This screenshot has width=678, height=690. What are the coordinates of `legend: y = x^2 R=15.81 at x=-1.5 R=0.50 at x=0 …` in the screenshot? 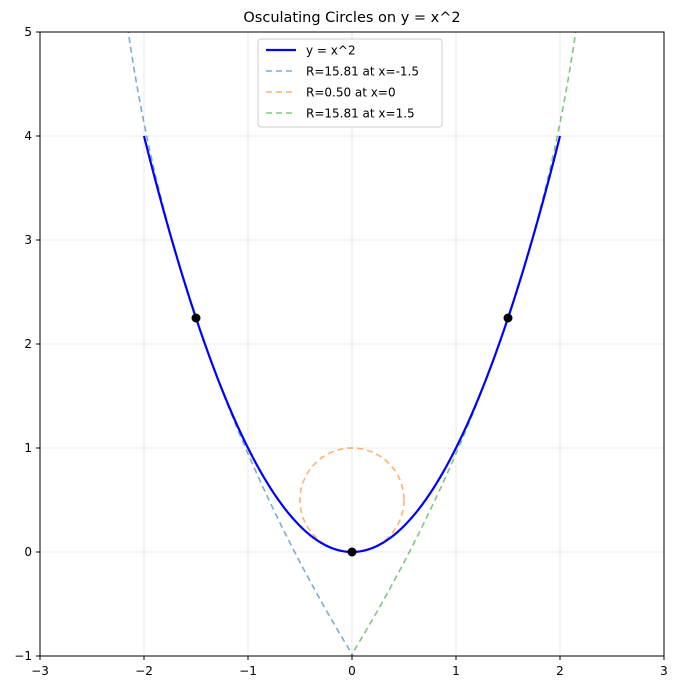 It's located at (350, 83).